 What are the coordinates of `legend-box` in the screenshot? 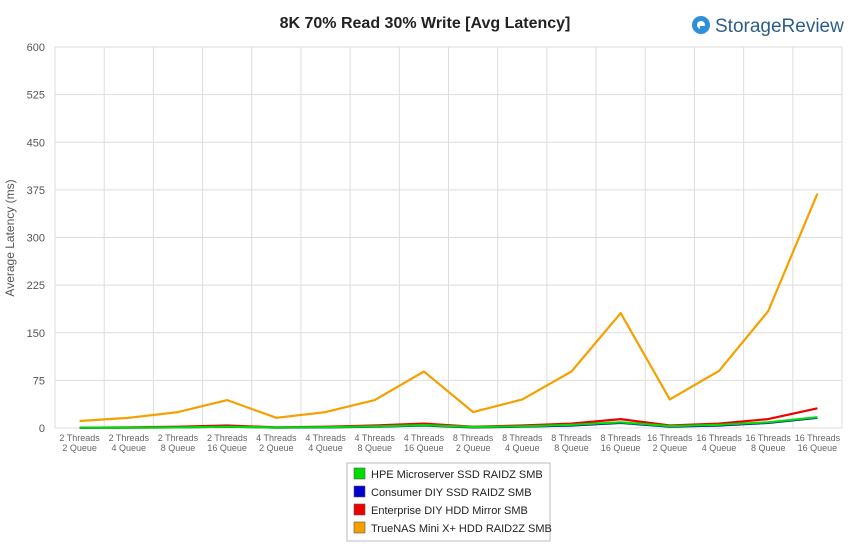 It's located at (448, 502).